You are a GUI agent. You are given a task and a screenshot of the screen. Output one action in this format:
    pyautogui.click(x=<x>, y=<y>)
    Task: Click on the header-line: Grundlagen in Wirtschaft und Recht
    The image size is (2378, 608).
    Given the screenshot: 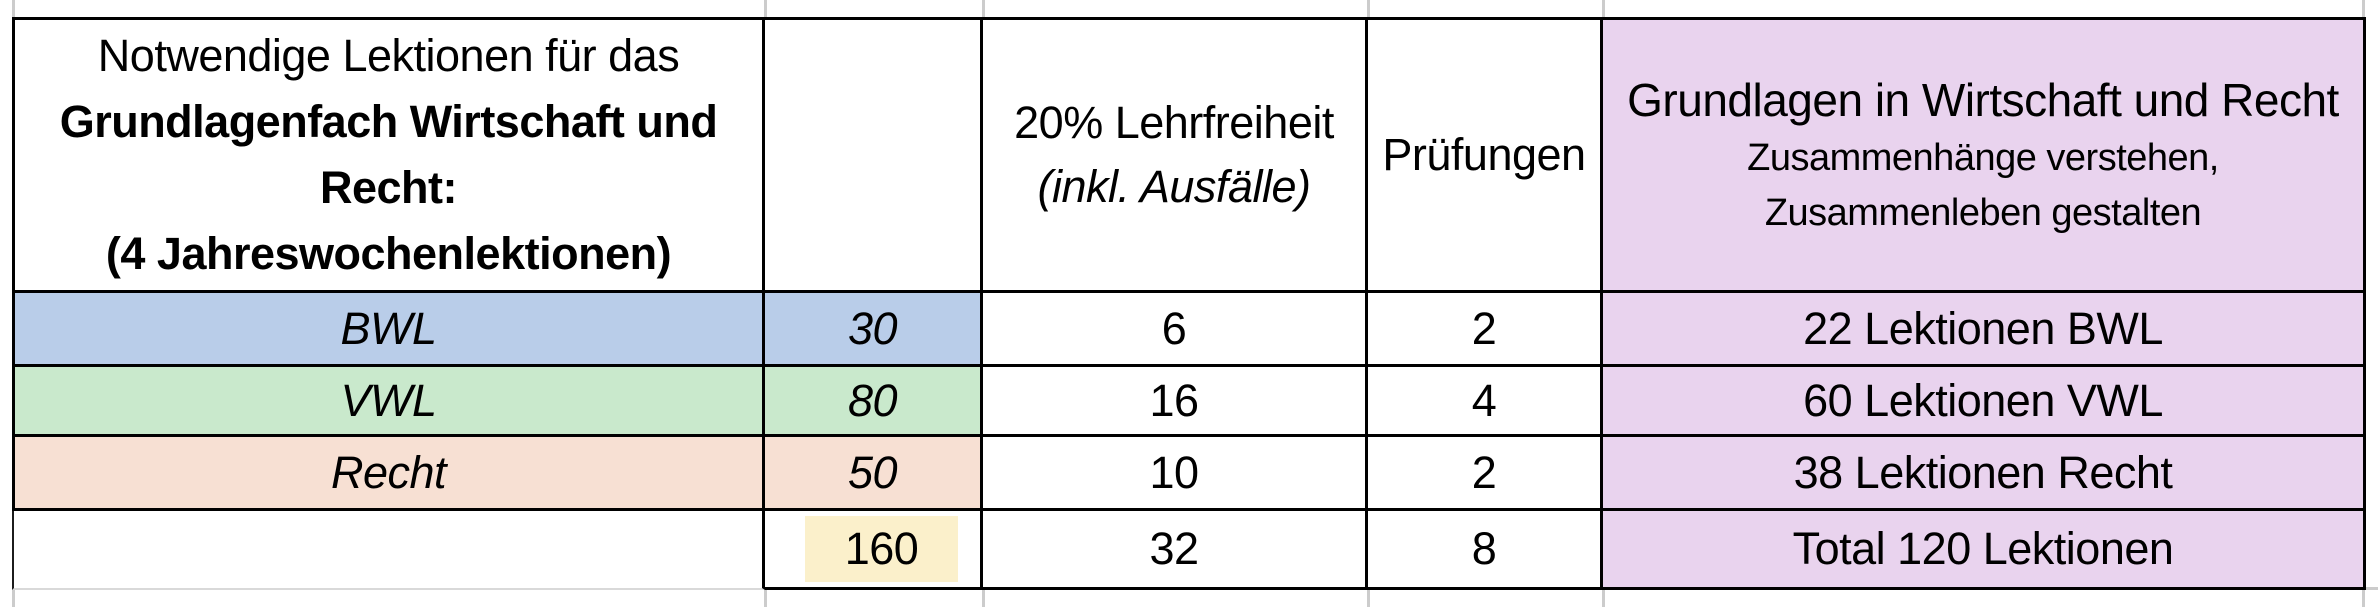 What is the action you would take?
    pyautogui.click(x=1983, y=100)
    